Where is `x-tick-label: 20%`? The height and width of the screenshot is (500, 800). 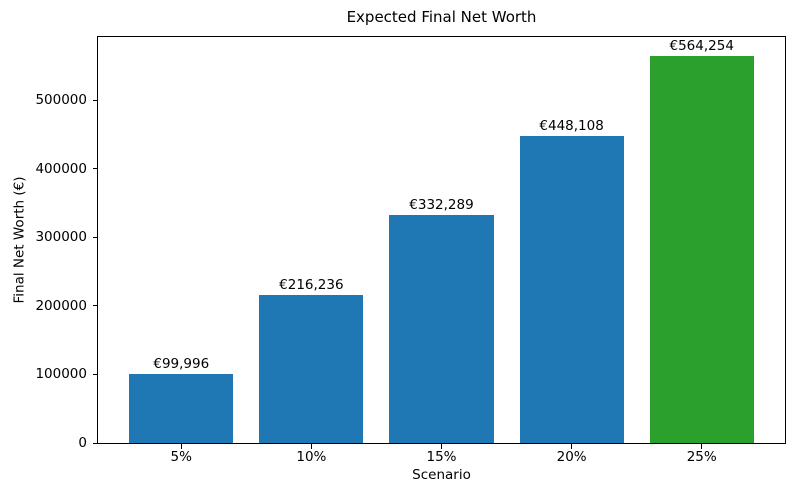
x-tick-label: 20% is located at coordinates (571, 457).